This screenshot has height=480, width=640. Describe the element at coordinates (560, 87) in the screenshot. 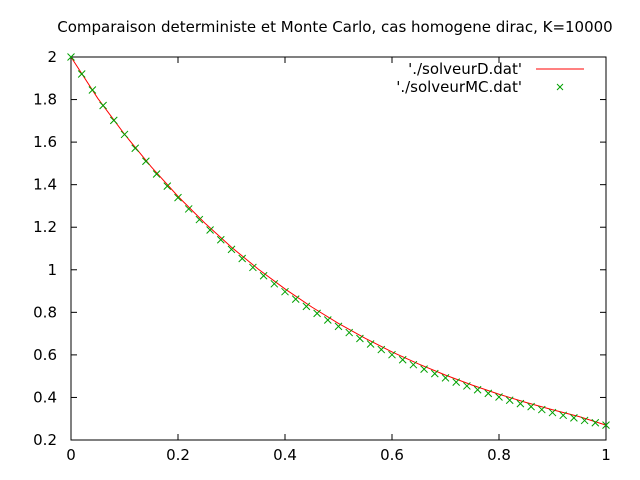

I see `legend-swatch-solveurMC` at that location.